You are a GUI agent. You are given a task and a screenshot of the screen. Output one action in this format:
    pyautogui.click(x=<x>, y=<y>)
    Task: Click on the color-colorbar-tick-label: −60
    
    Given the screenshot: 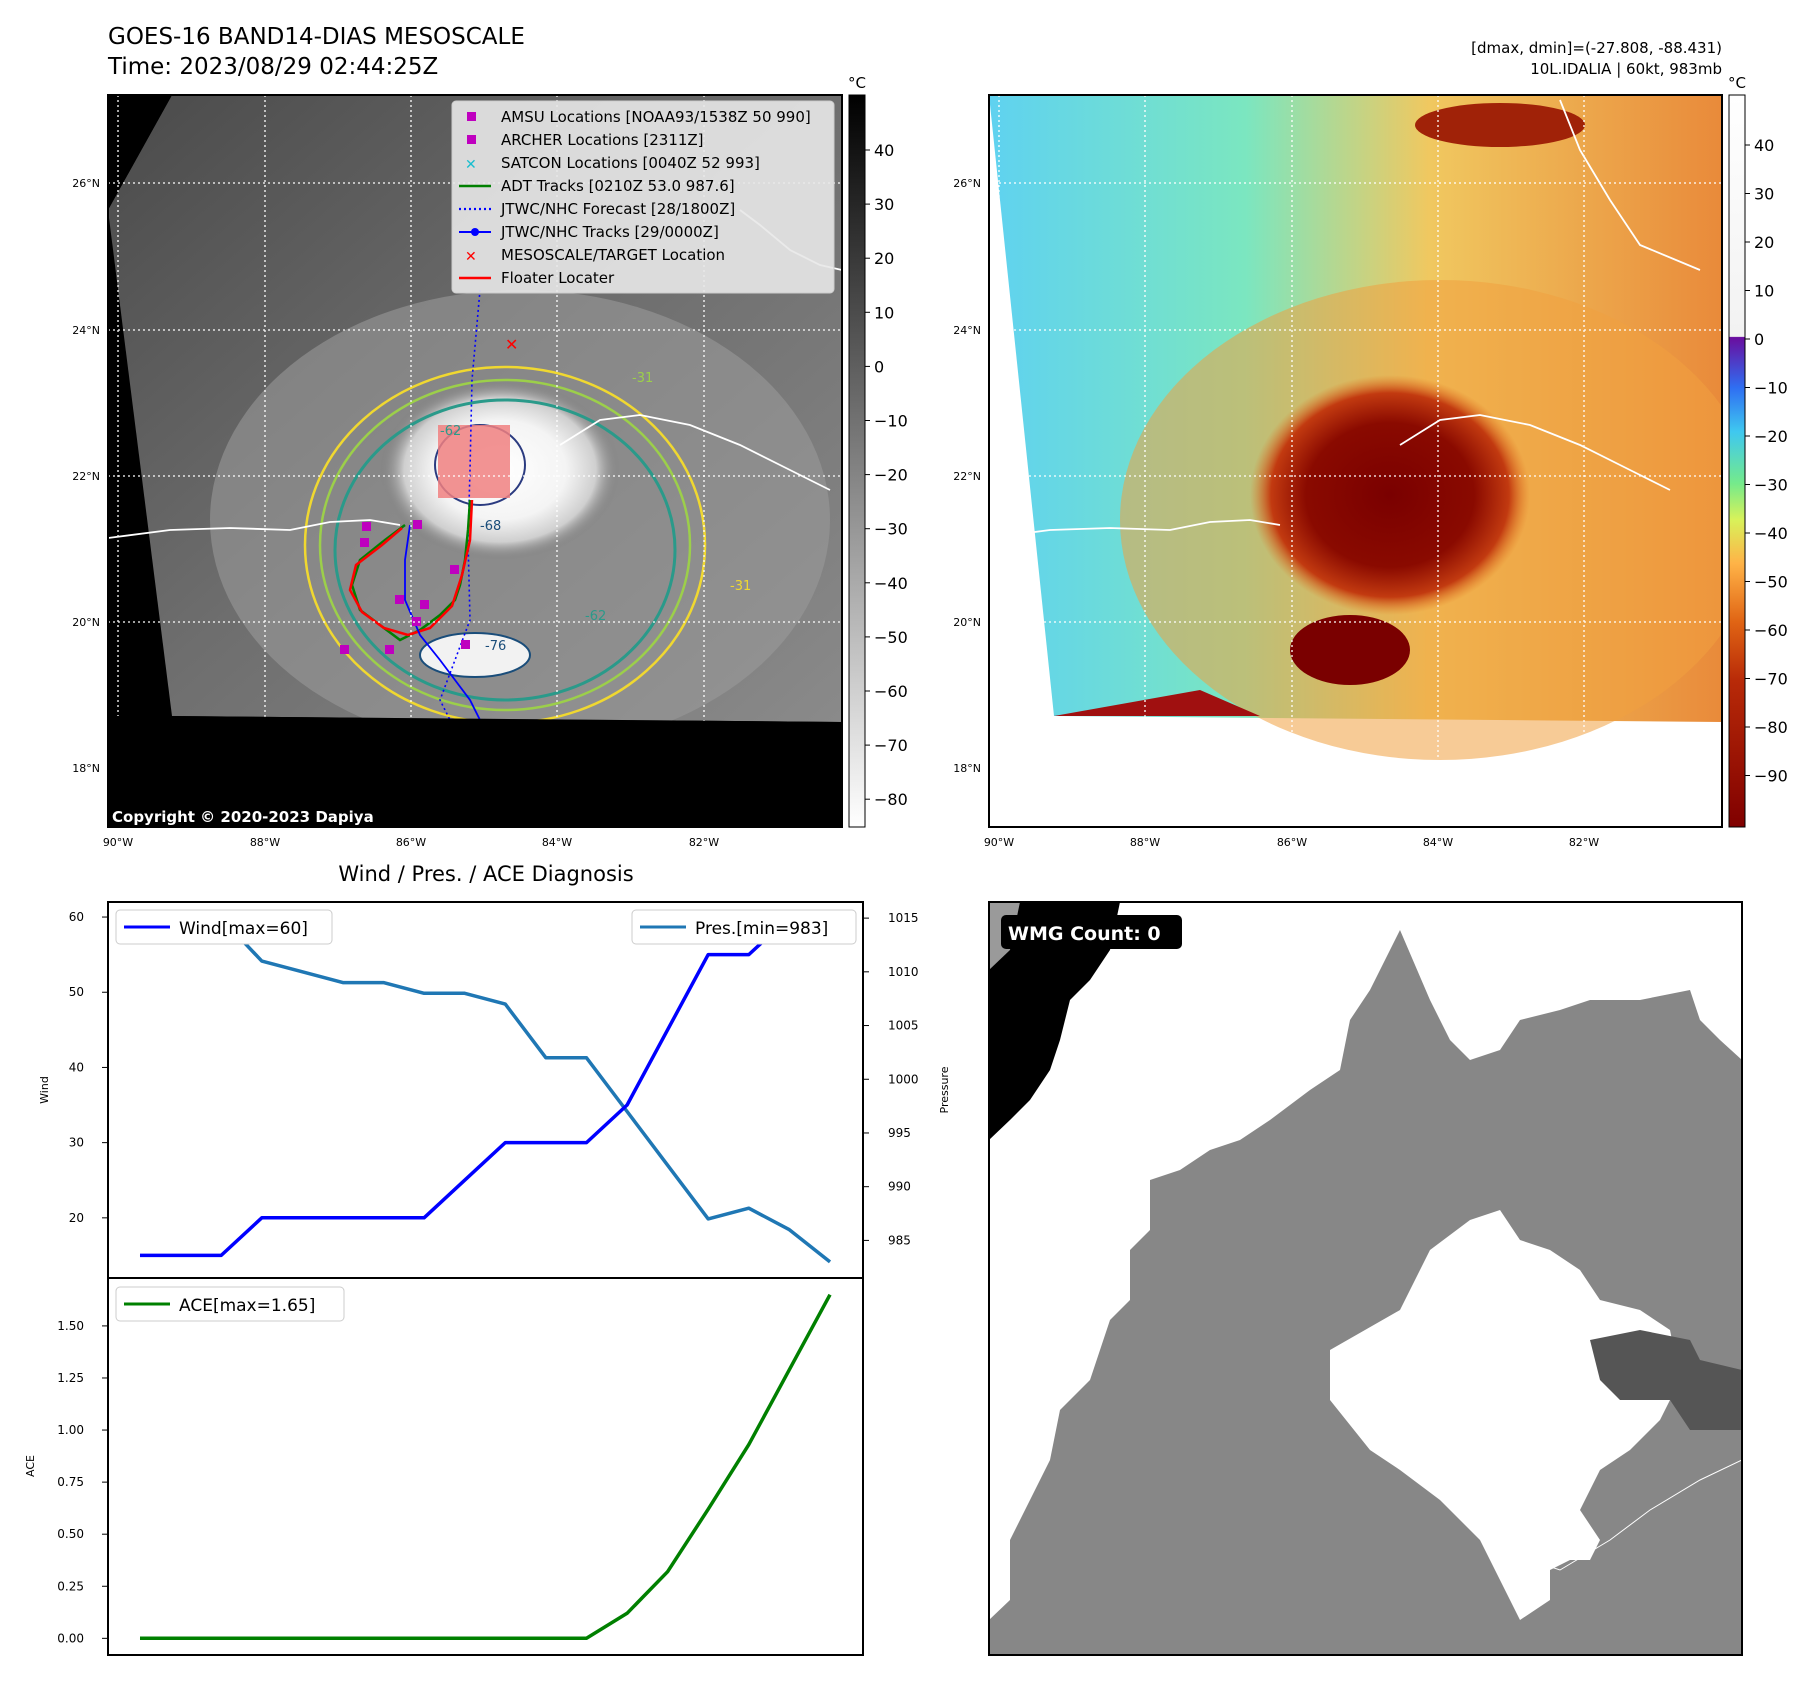 What is the action you would take?
    pyautogui.click(x=1771, y=630)
    